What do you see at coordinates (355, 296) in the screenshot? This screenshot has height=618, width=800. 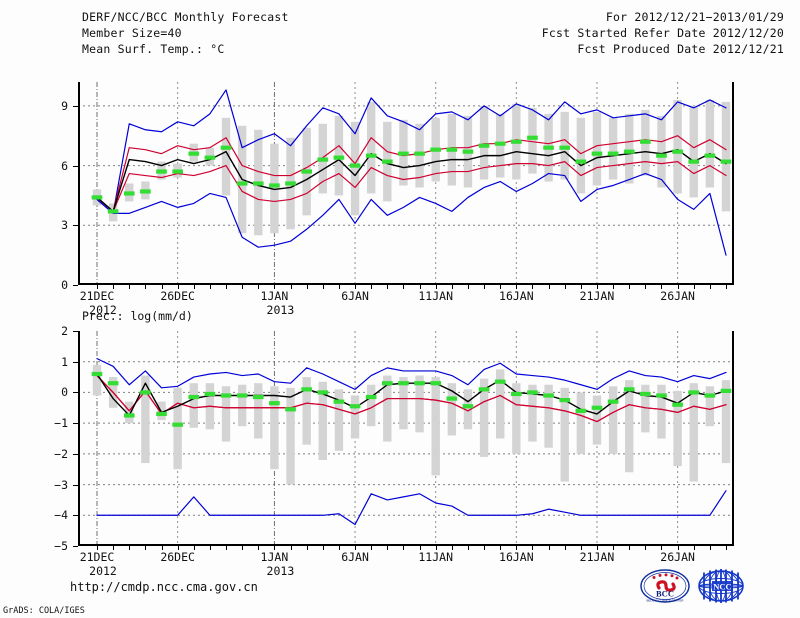 I see `temperature-x-tick-label: 6JAN` at bounding box center [355, 296].